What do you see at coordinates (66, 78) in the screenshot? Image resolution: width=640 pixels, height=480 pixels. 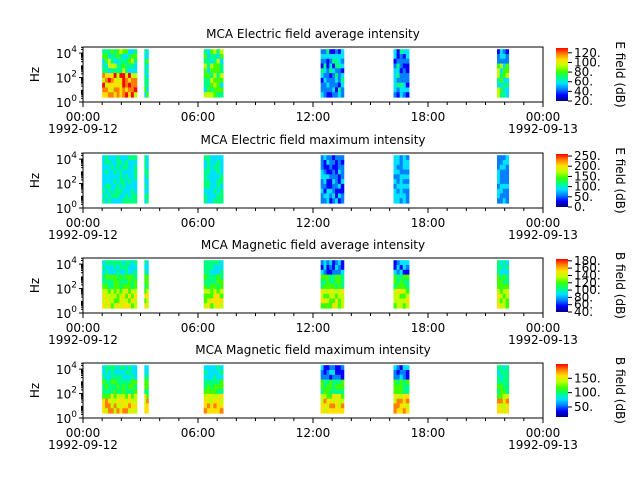 I see `y-tick-label: 102` at bounding box center [66, 78].